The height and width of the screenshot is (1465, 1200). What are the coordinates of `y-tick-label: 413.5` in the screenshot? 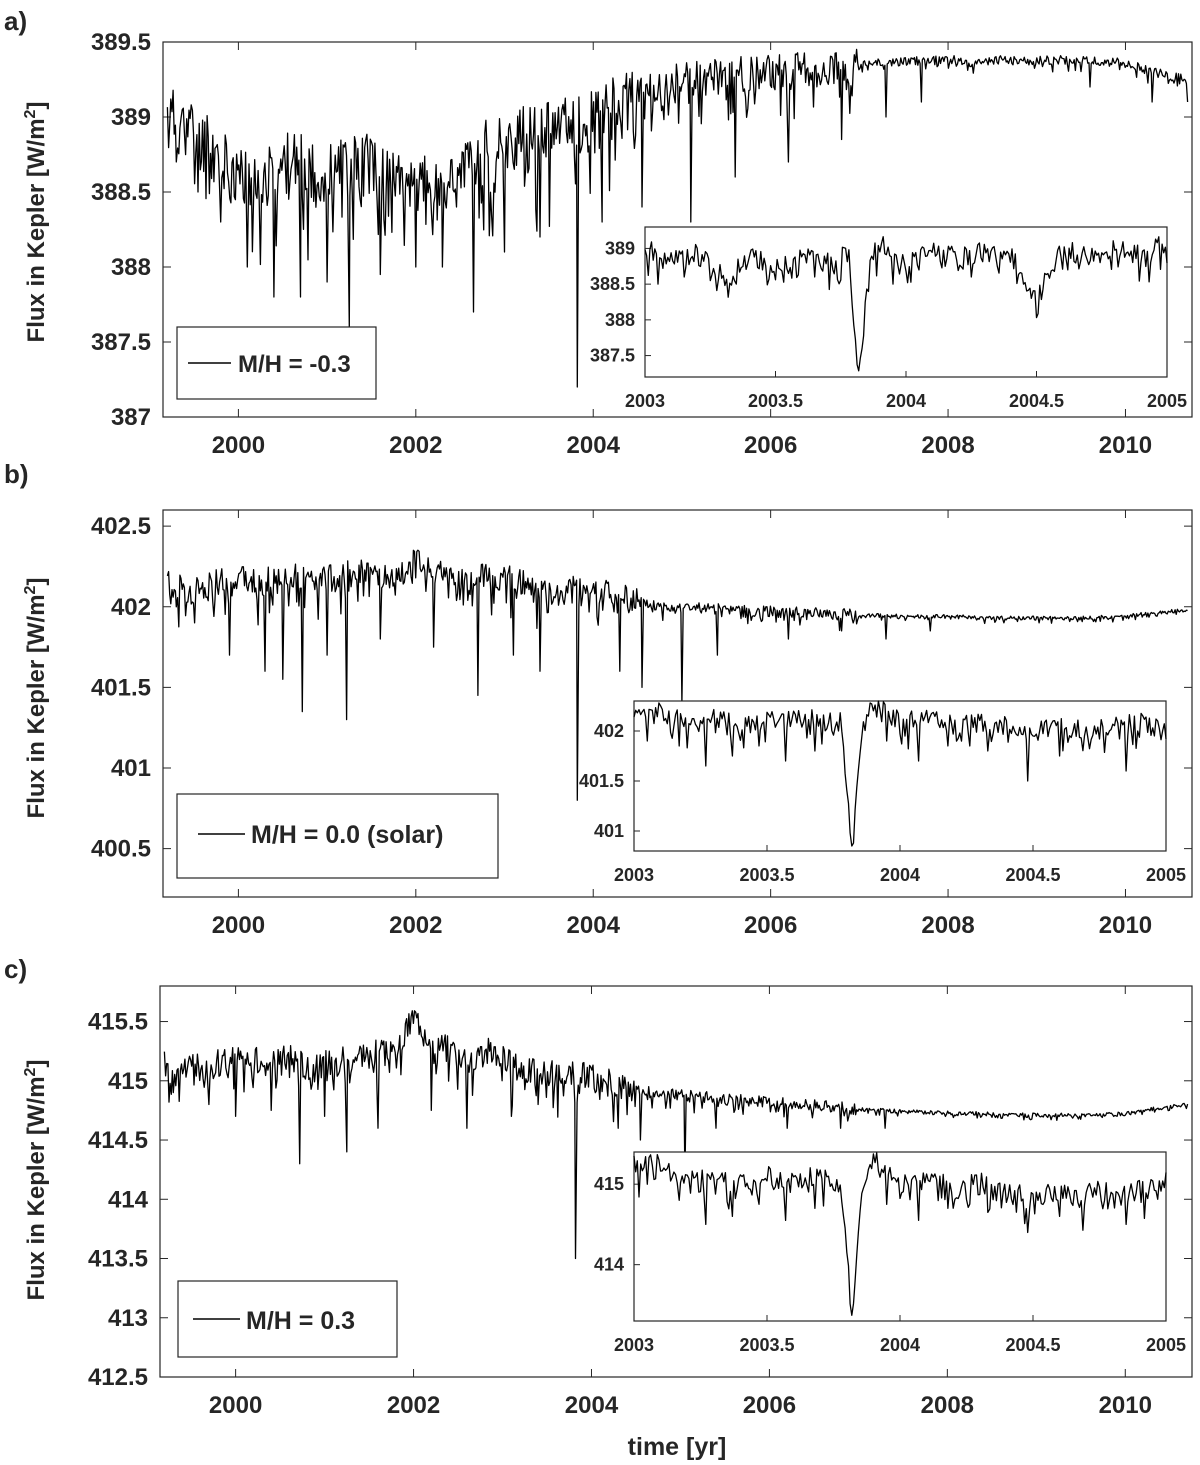 It's located at (118, 1259).